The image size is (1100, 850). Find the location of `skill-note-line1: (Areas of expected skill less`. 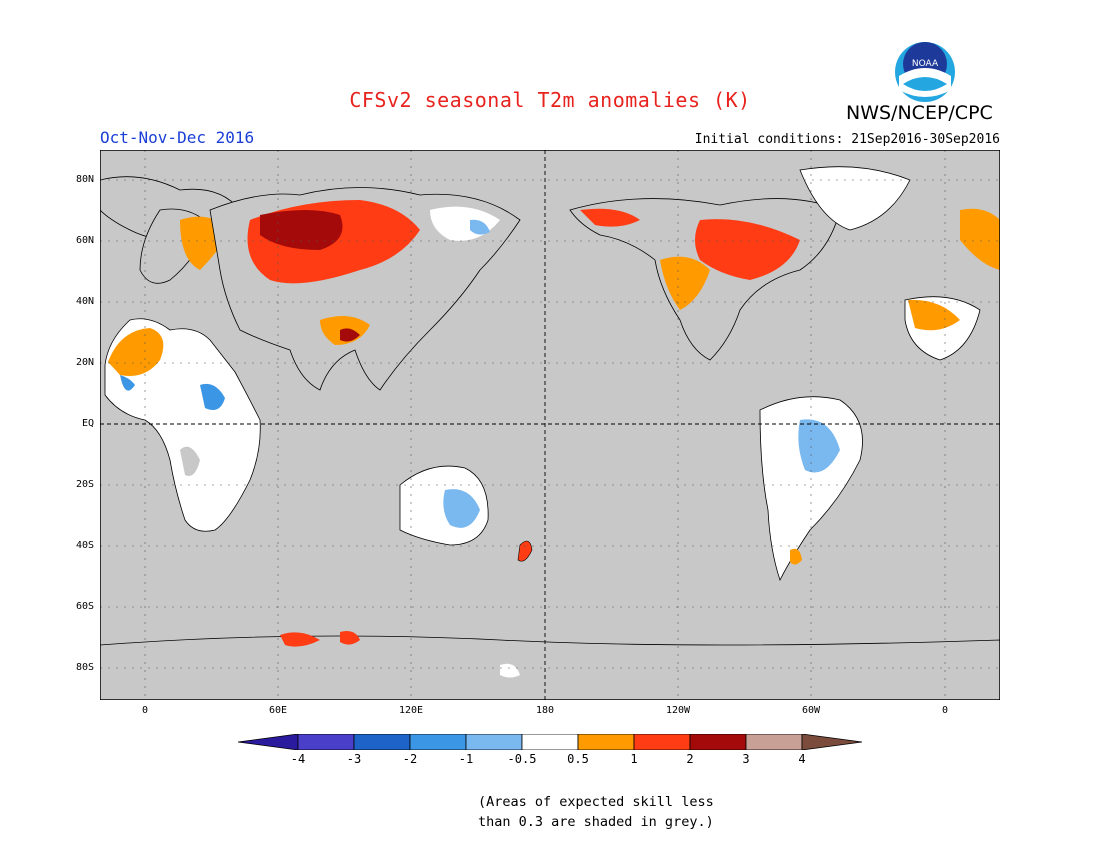

skill-note-line1: (Areas of expected skill less is located at coordinates (596, 802).